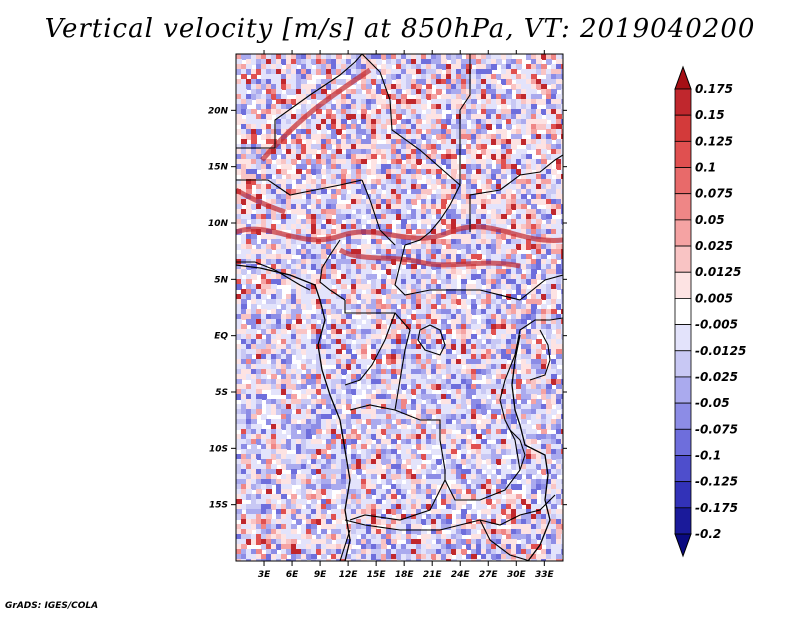 This screenshot has width=800, height=618. I want to click on lon-label: 9E, so click(320, 575).